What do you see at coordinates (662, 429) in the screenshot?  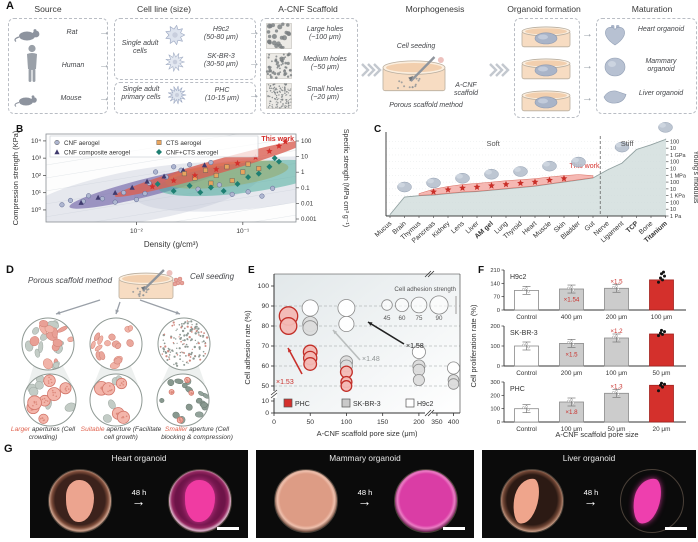 I see `x-category-label: 20 μm` at bounding box center [662, 429].